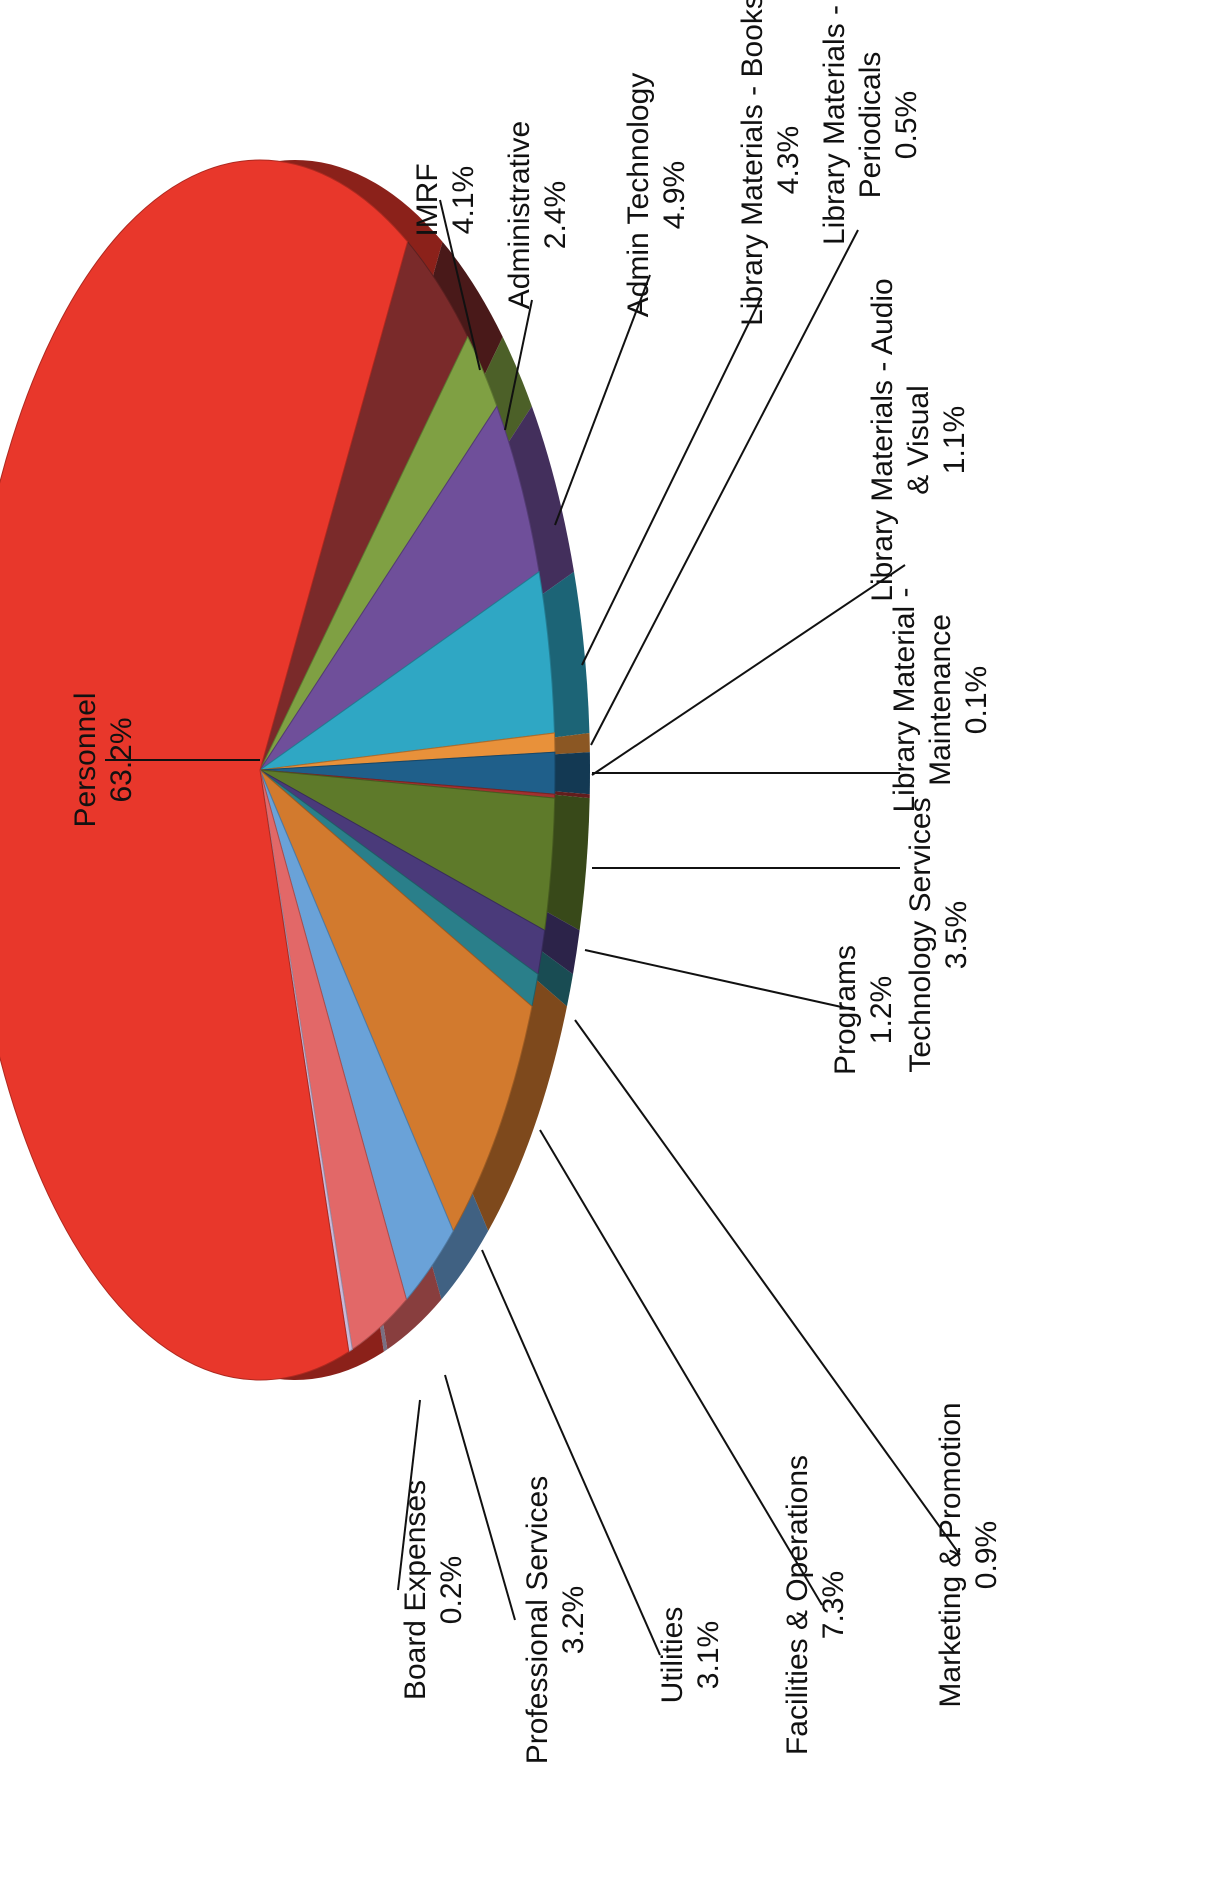 The image size is (1207, 1883). I want to click on leader-line-facilities-and-operations, so click(681, 1367).